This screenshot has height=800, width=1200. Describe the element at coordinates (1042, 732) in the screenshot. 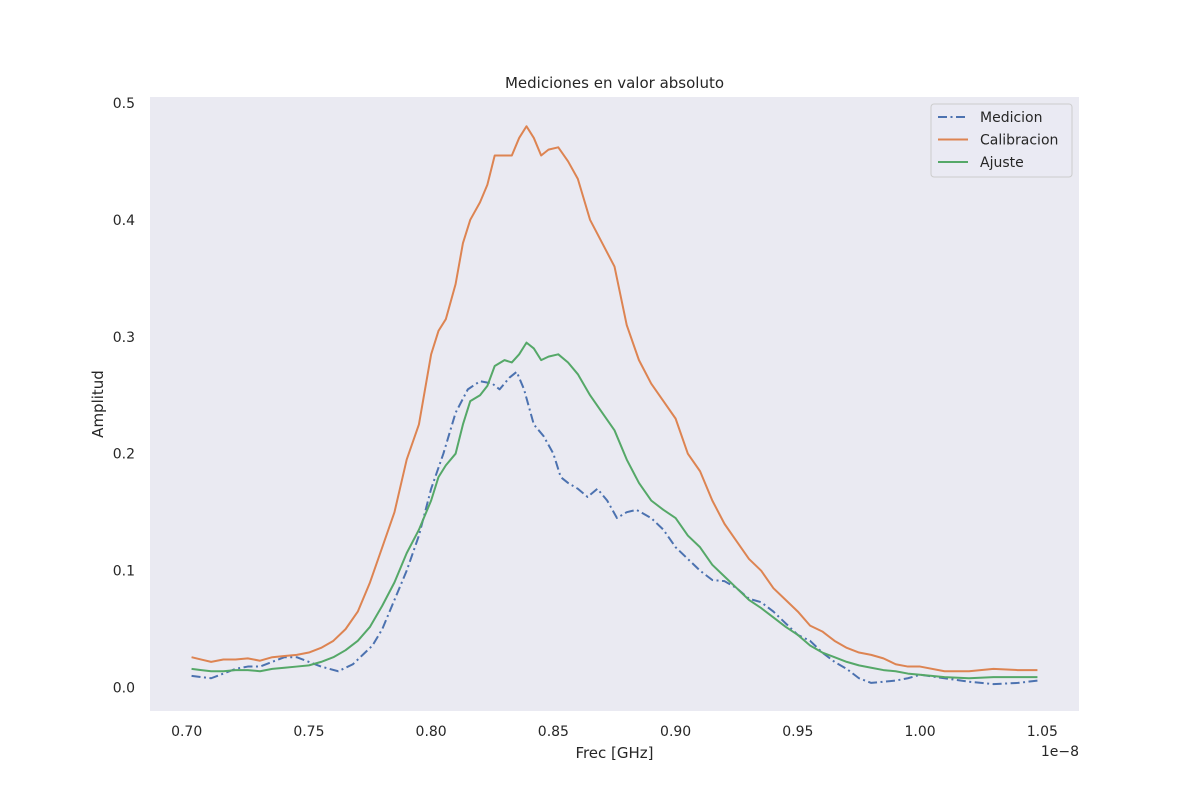

I see `x-tick-label: 1.05` at that location.